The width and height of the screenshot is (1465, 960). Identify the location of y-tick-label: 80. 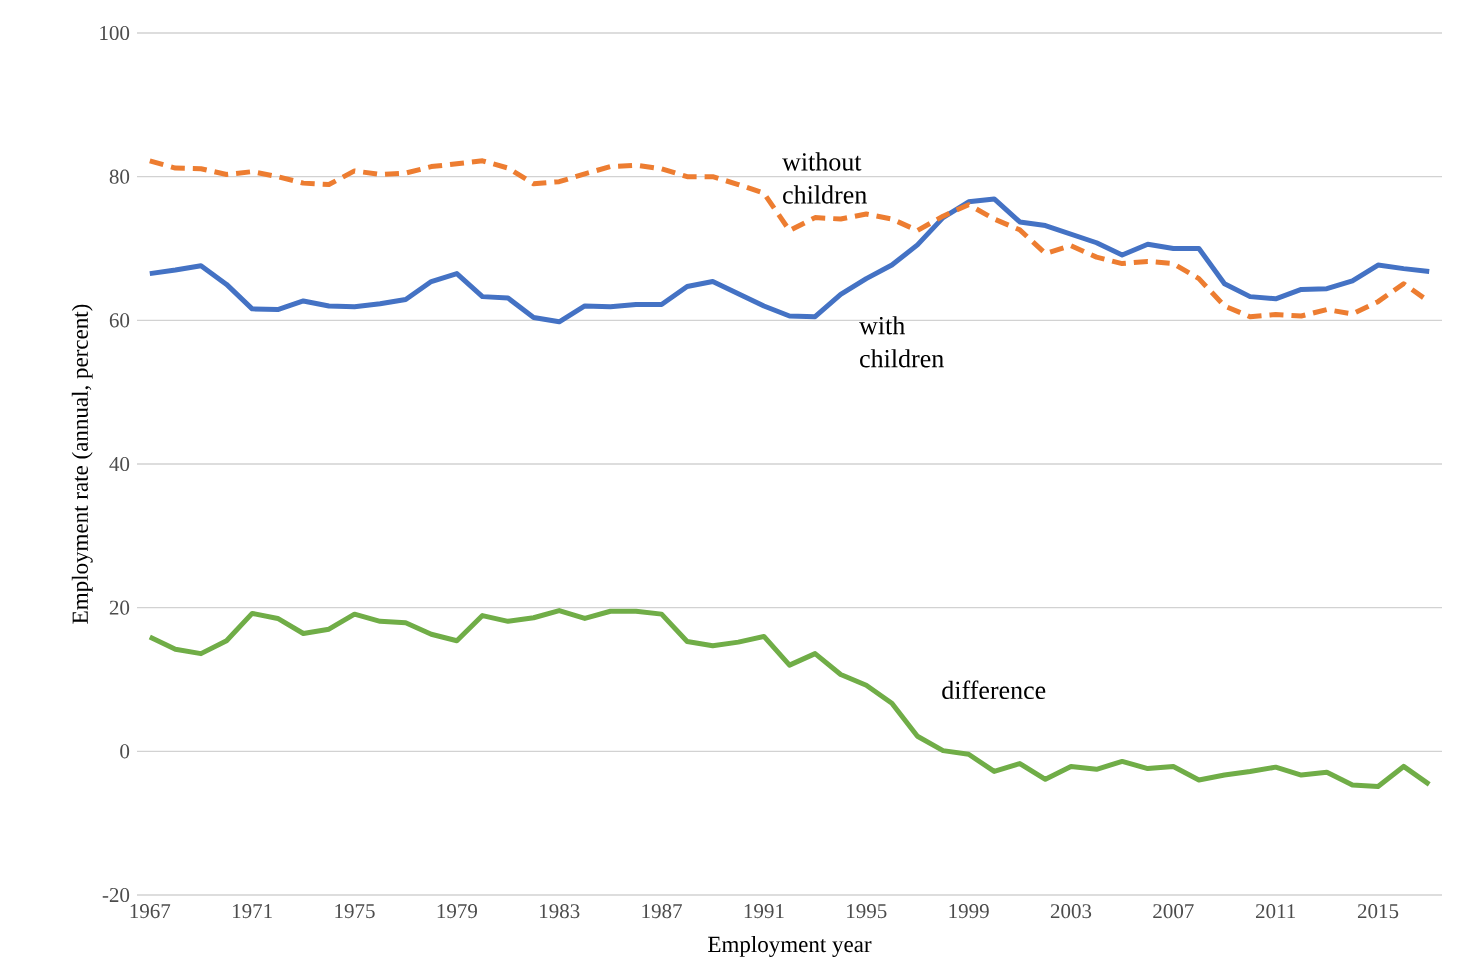
(119, 176).